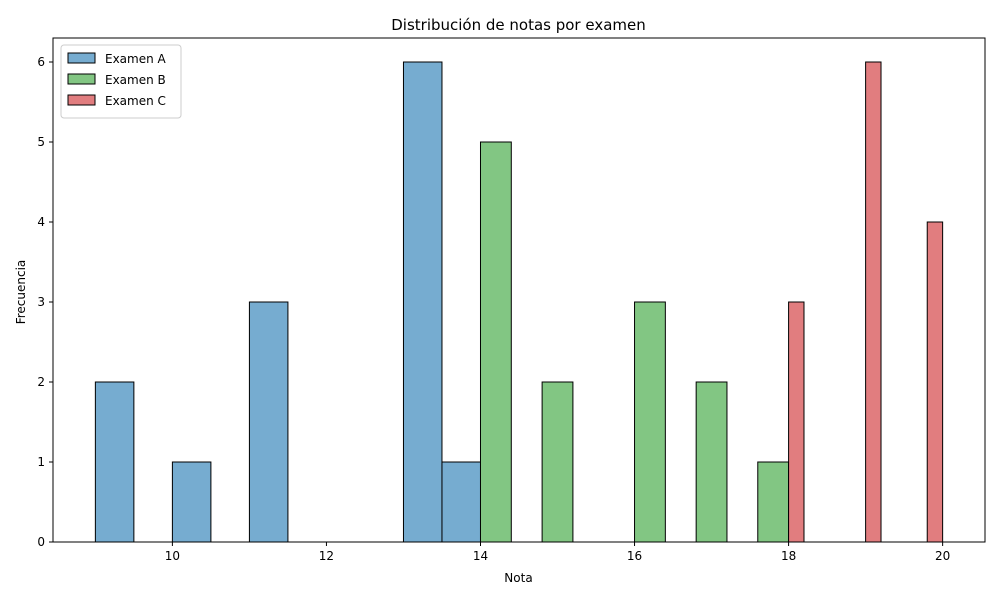 This screenshot has width=1000, height=600. I want to click on x-tick-label: 16, so click(634, 556).